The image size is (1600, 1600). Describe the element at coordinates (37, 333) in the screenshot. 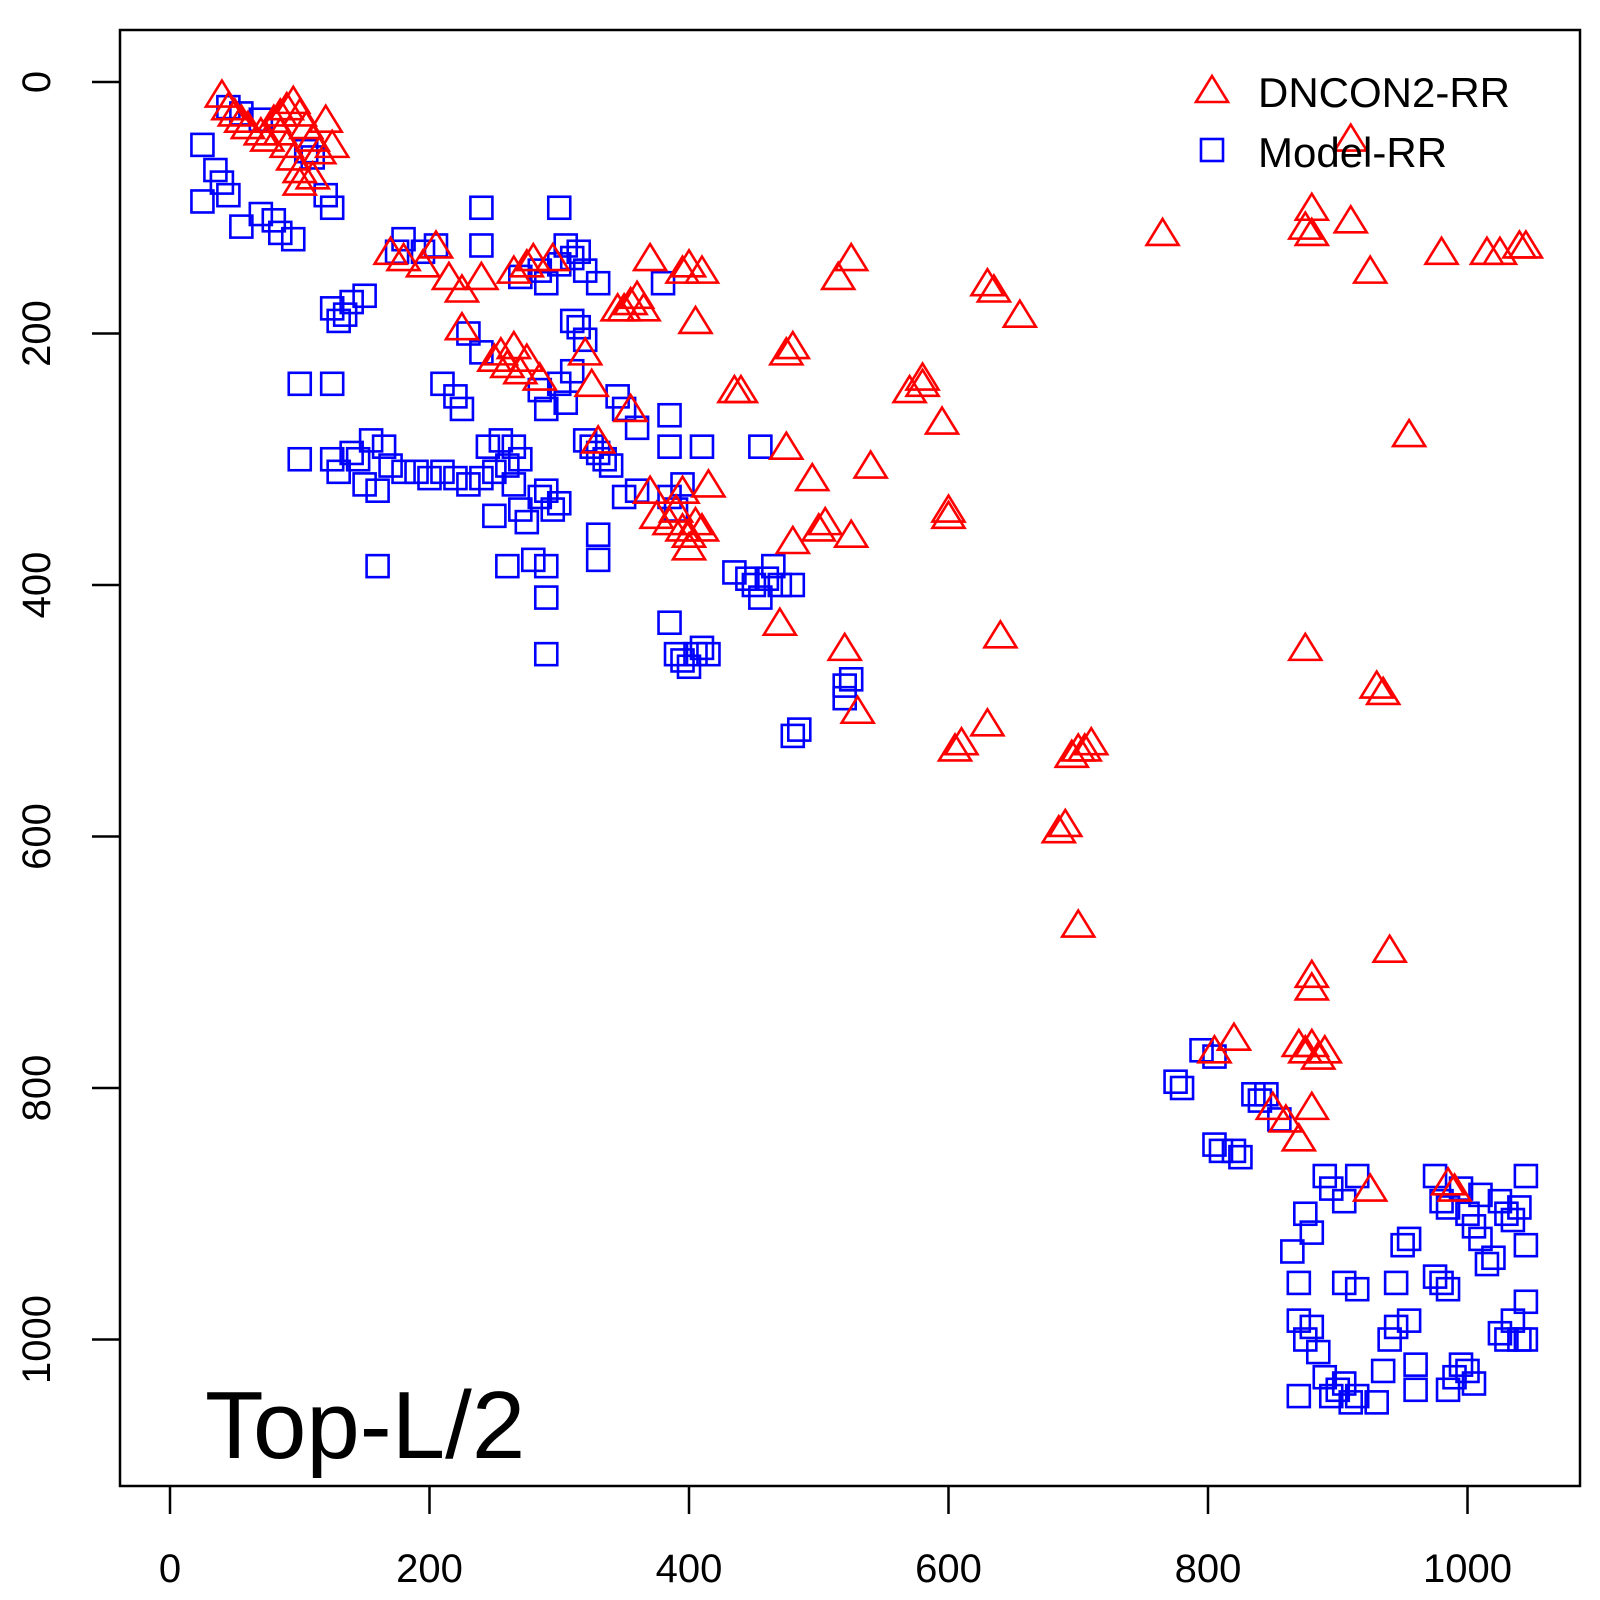

I see `y-tick-label: 200` at that location.